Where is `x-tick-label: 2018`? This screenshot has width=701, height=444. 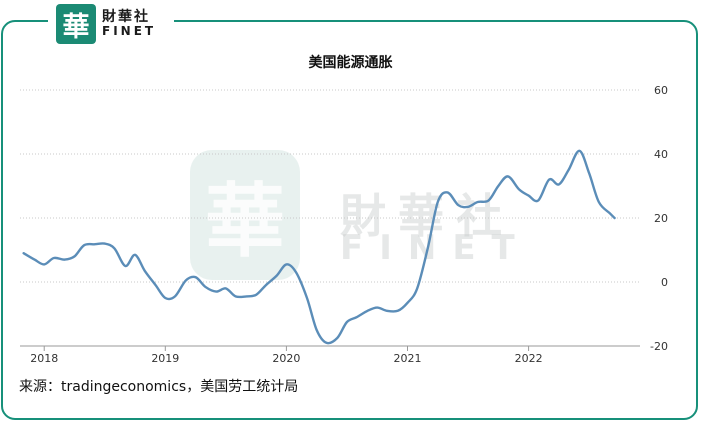 x-tick-label: 2018 is located at coordinates (44, 358).